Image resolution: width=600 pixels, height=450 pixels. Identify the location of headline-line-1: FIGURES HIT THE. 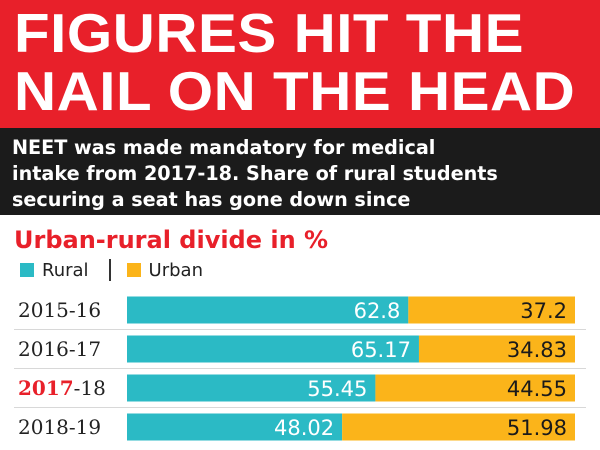
(269, 33).